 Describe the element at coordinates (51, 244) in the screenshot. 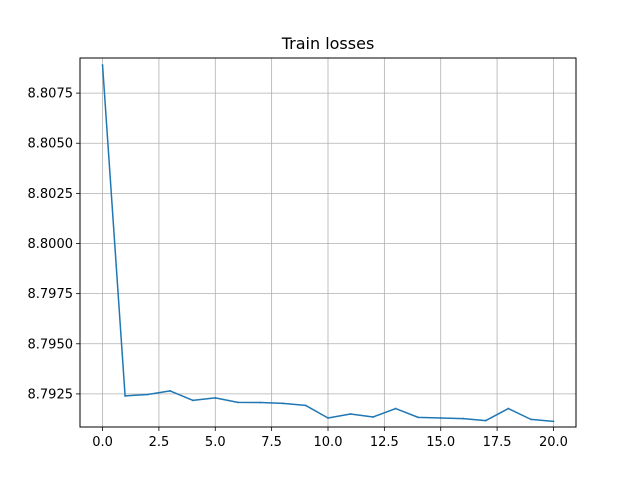

I see `y-tick-label: 8.8000` at that location.